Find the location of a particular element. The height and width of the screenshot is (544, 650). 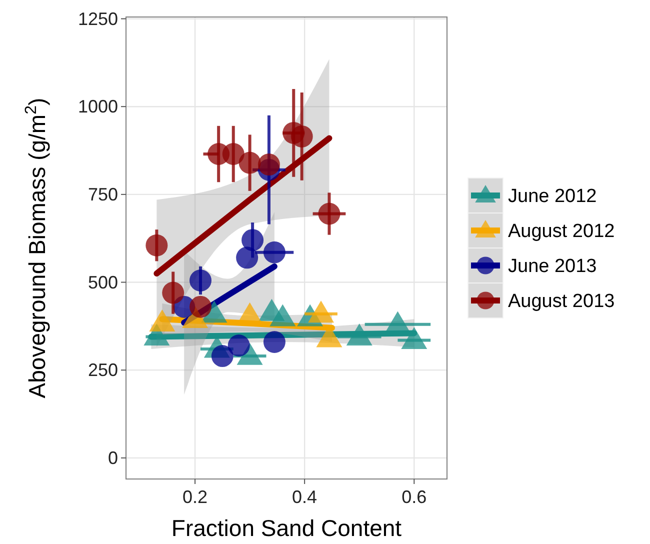

y-tick-label: 1000 is located at coordinates (98, 106).